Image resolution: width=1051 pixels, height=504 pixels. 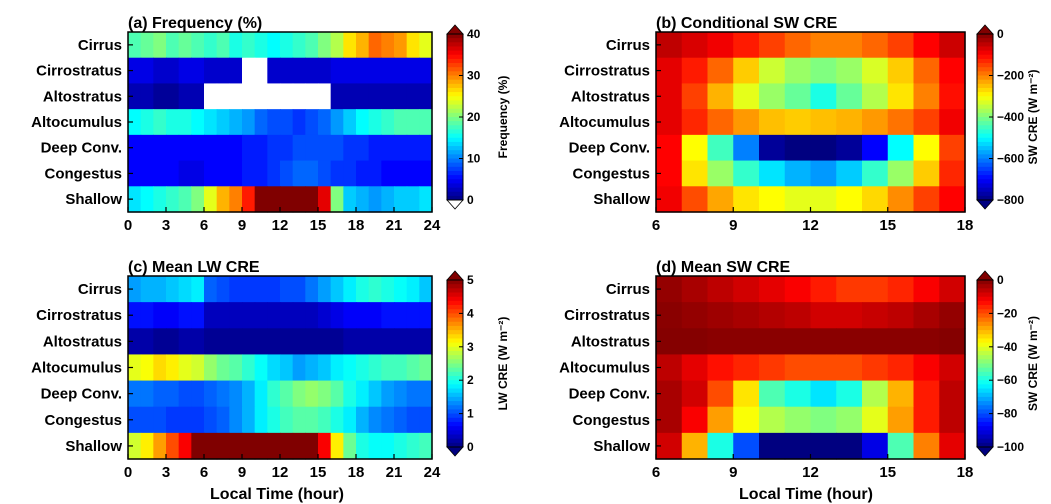 I want to click on colorbar-tick-label: −100, so click(x=1010, y=447).